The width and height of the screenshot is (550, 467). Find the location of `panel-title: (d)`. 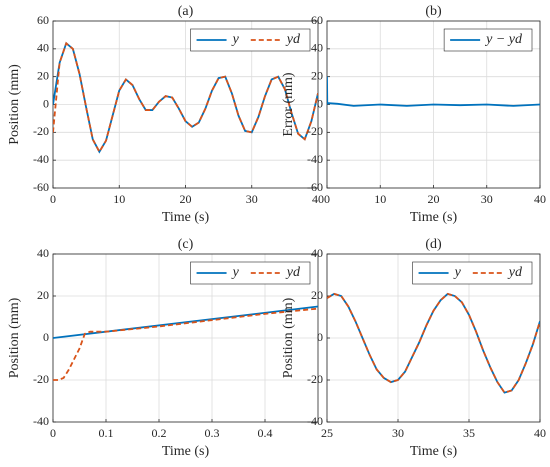

panel-title: (d) is located at coordinates (433, 244).